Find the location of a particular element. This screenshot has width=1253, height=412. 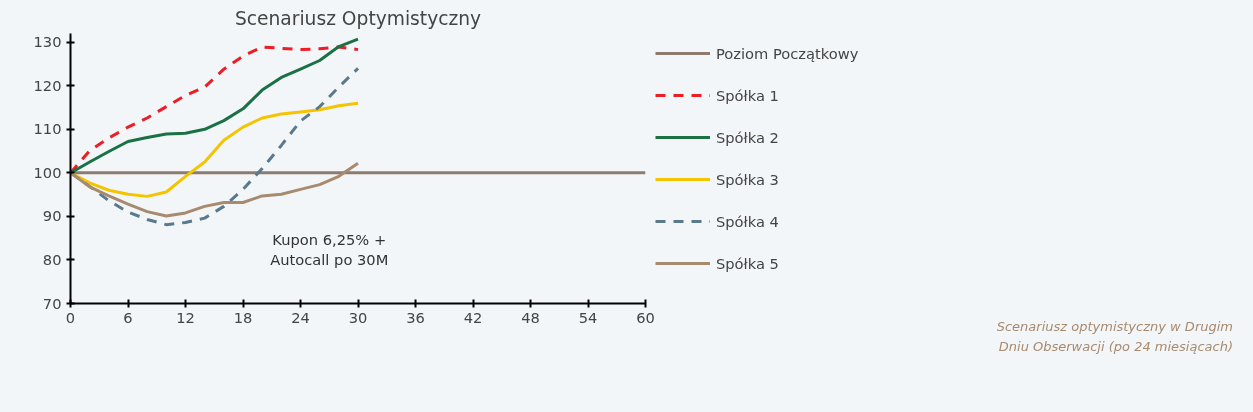

x-tick-label: 0 is located at coordinates (70, 317).